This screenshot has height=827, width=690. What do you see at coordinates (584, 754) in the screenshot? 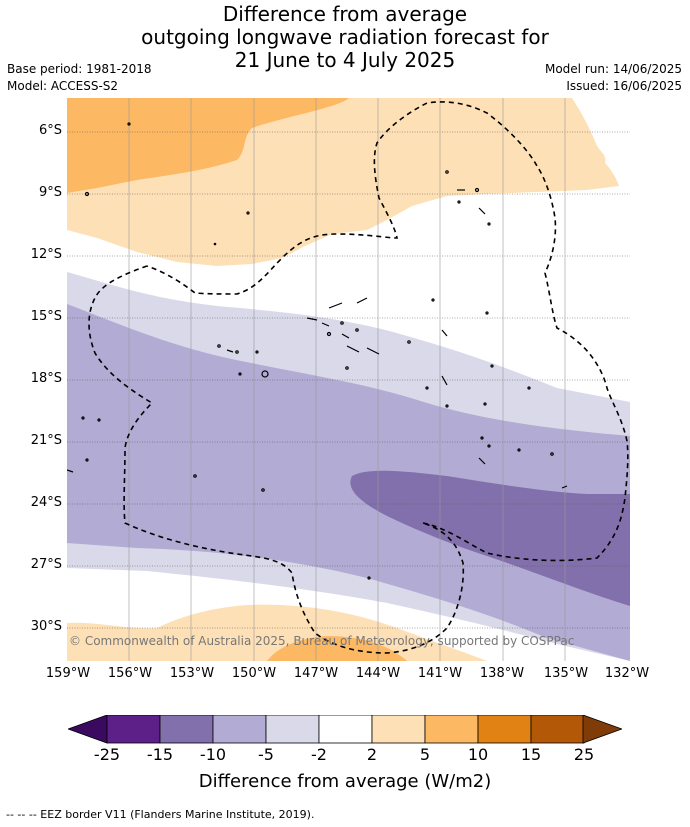
I see `colorbar-tick-label: 25` at bounding box center [584, 754].